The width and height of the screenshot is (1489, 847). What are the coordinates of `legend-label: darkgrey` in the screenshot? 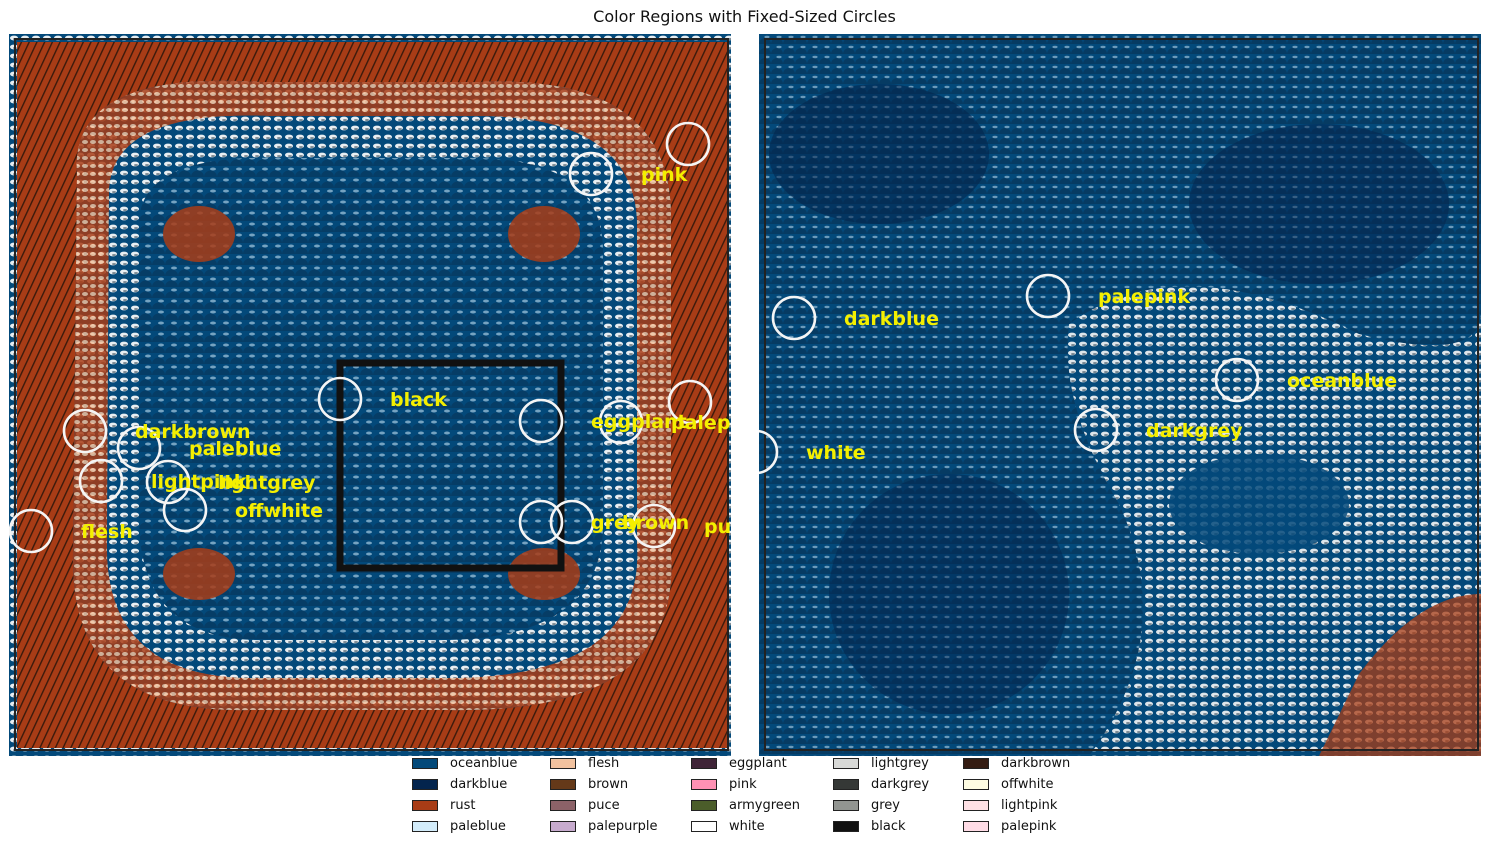 It's located at (900, 784).